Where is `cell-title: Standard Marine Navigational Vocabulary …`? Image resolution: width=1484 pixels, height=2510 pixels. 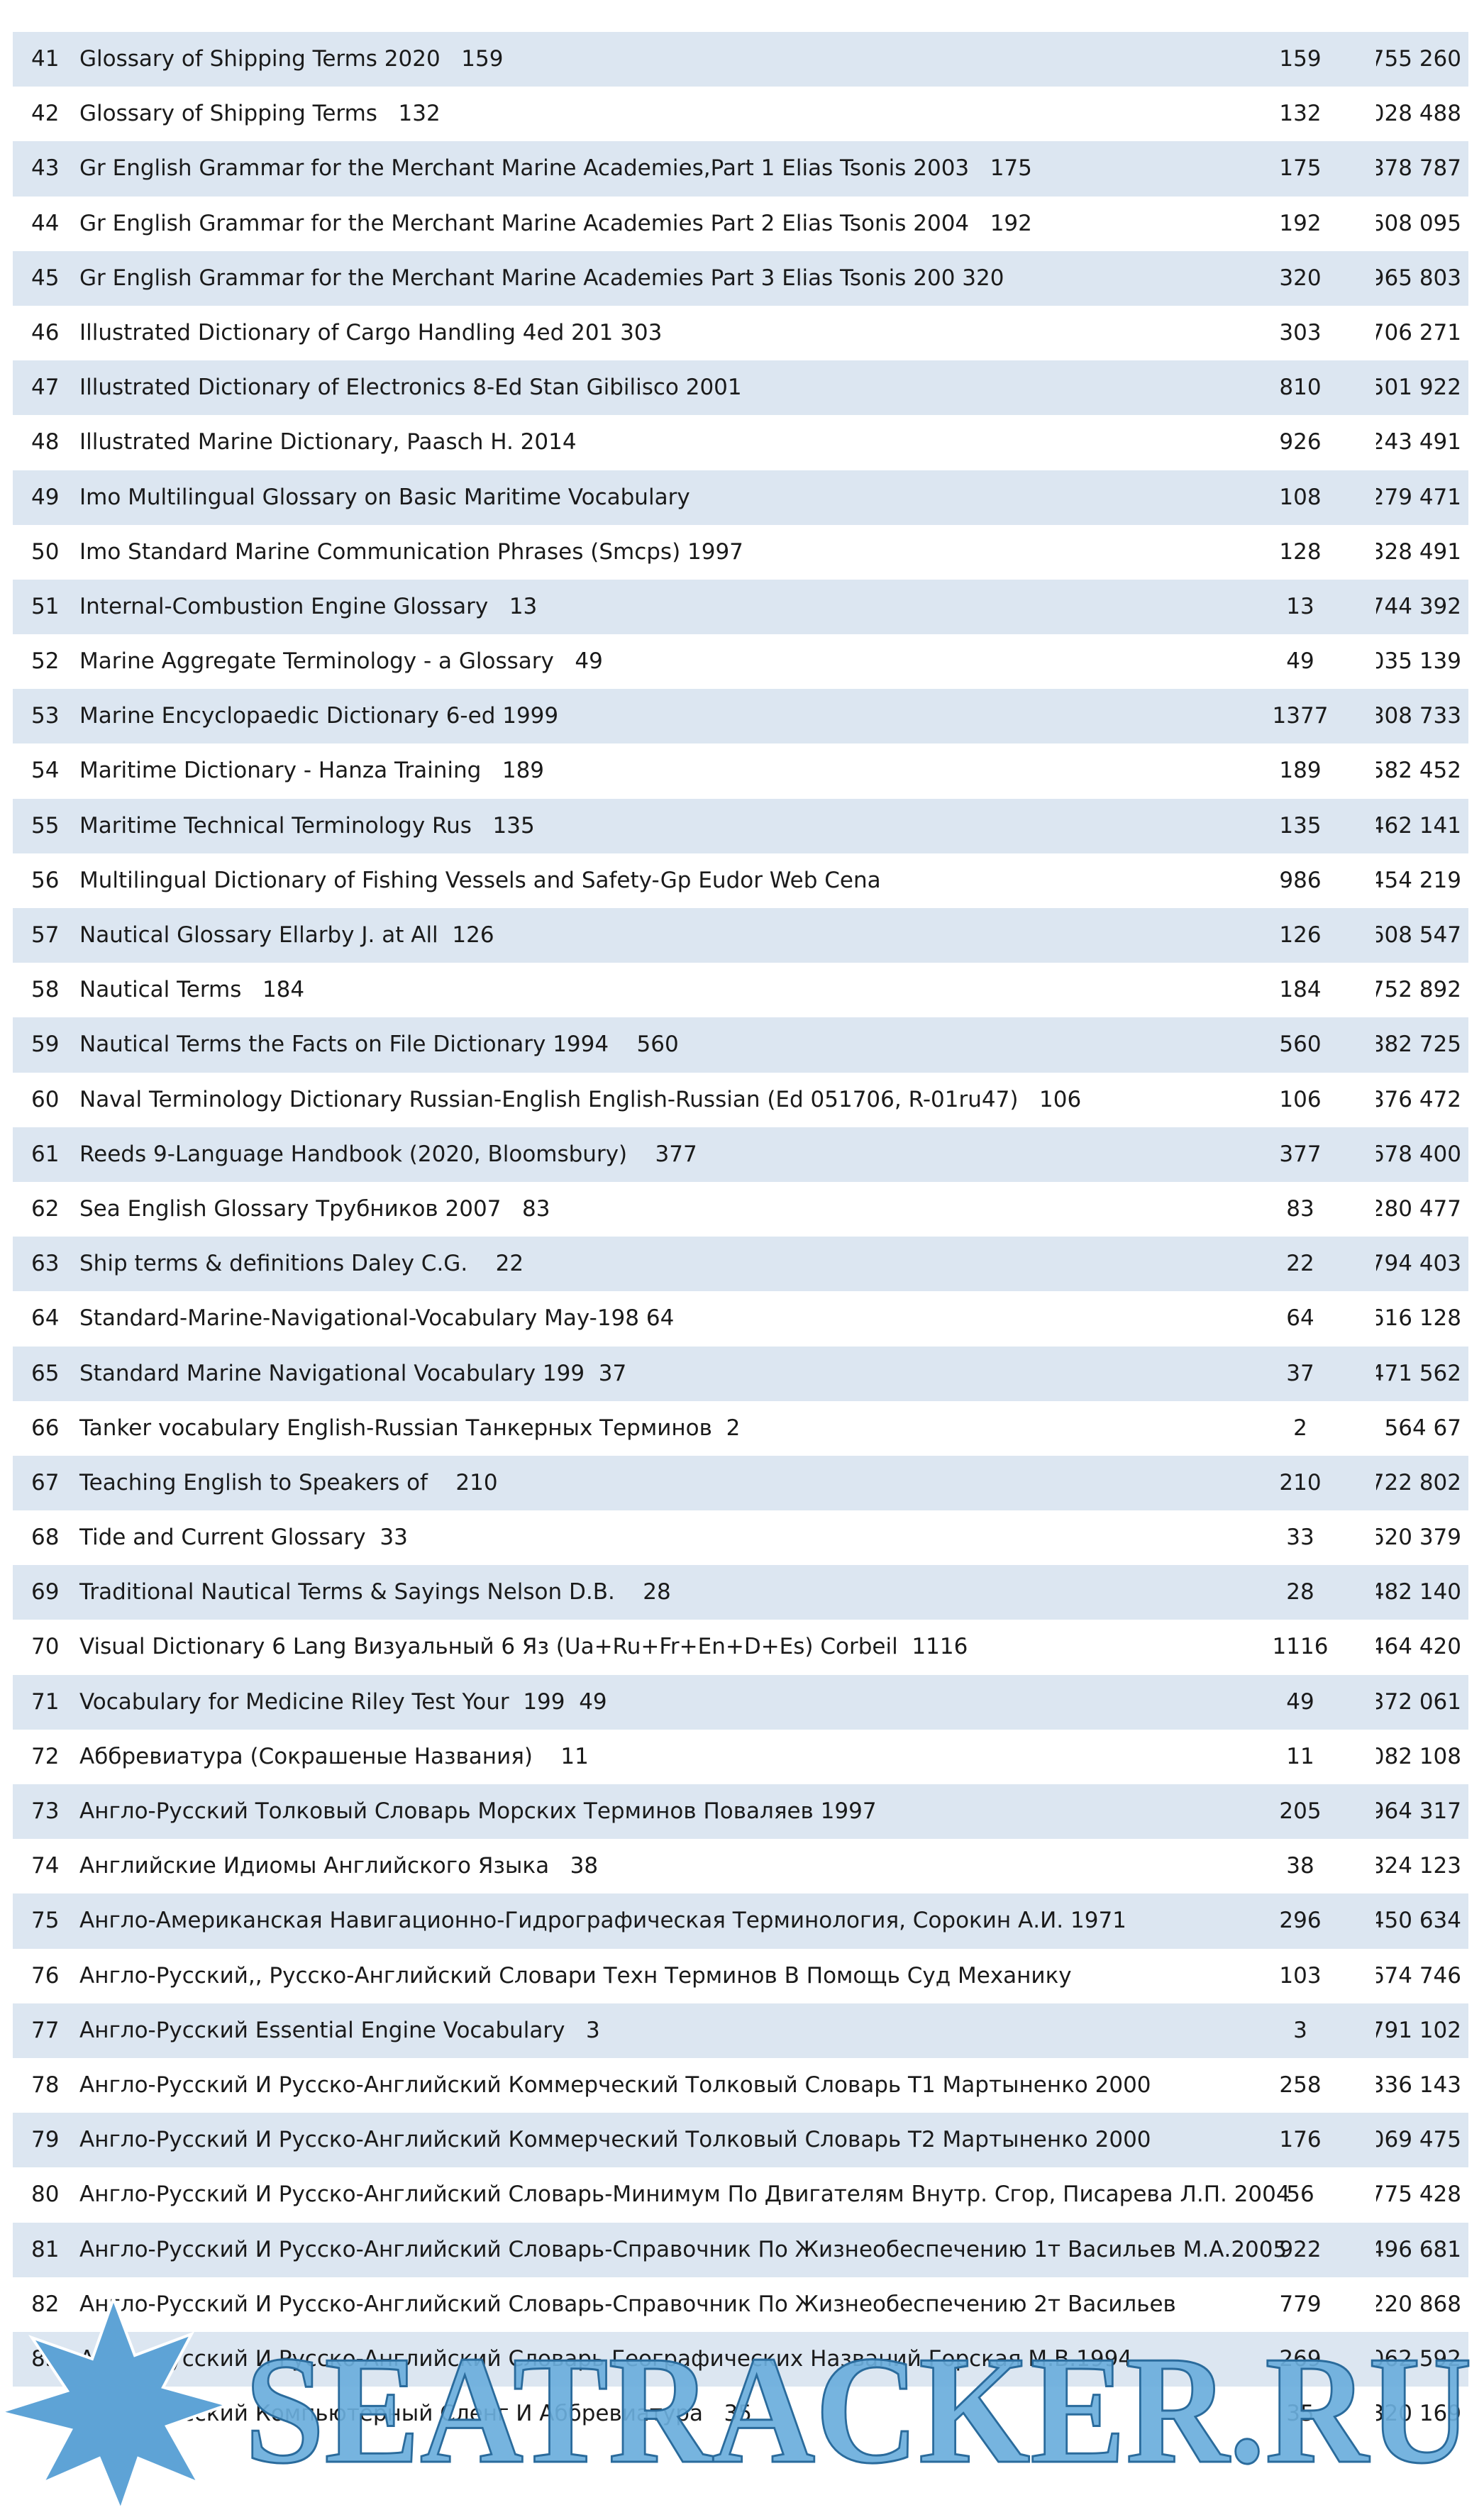 cell-title: Standard Marine Navigational Vocabulary … is located at coordinates (353, 1373).